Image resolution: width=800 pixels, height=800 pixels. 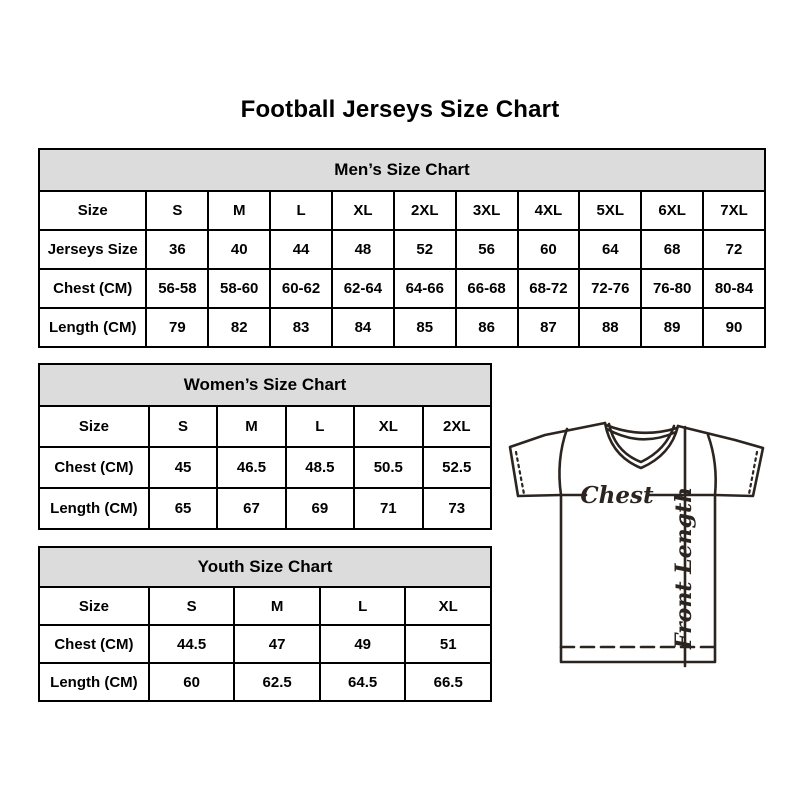 I want to click on table-row: Size S M L XL 2XL, so click(x=265, y=426).